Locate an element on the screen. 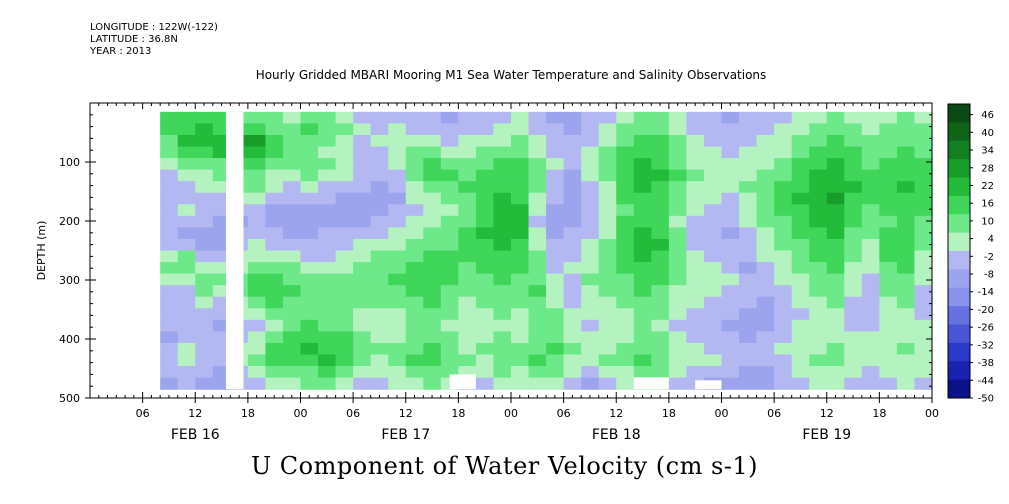 This screenshot has width=1009, height=504. colorbar-label: -44 is located at coordinates (986, 381).